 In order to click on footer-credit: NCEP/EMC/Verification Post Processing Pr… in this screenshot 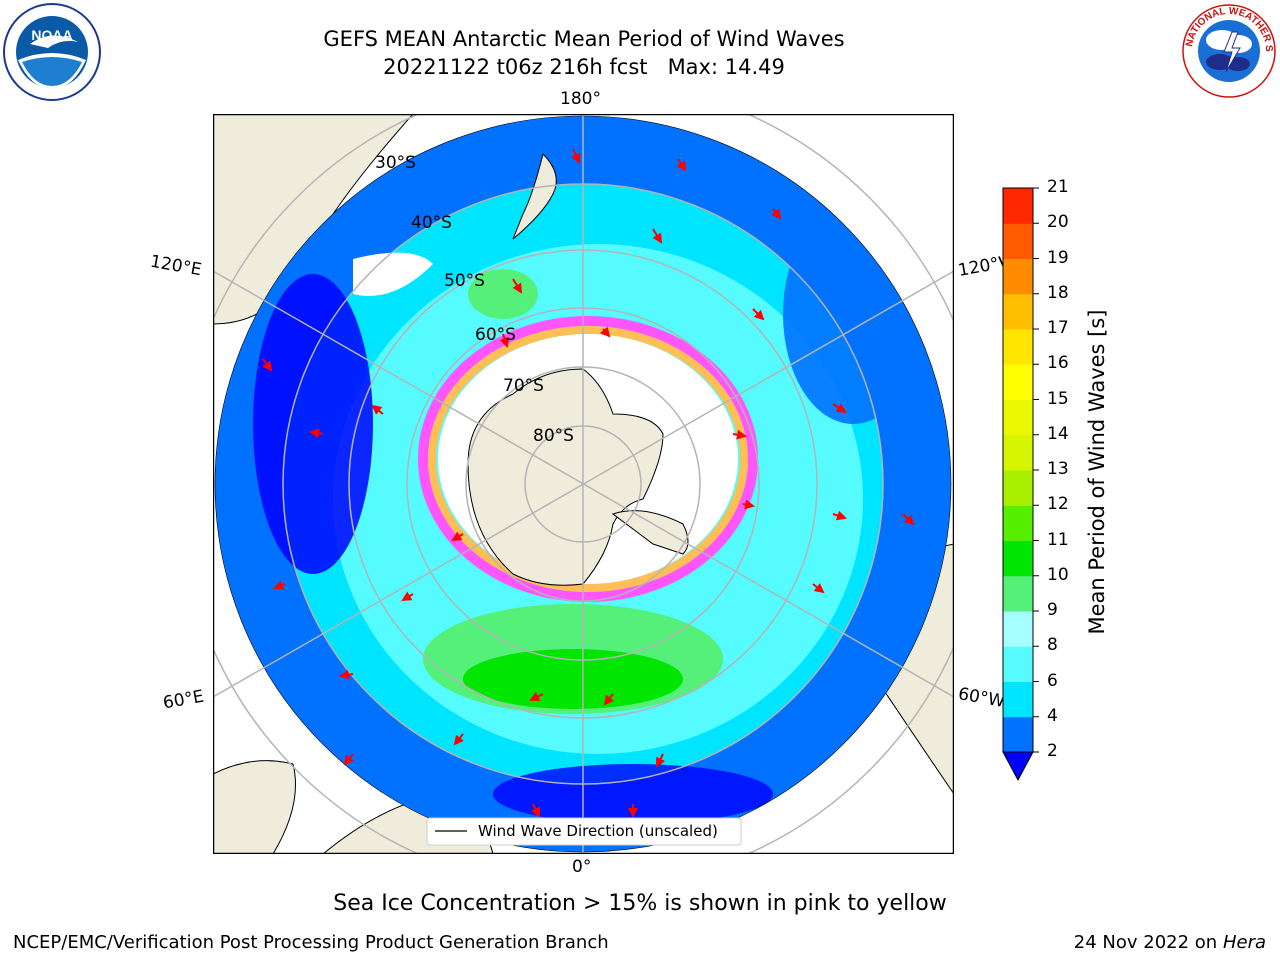, I will do `click(311, 942)`.